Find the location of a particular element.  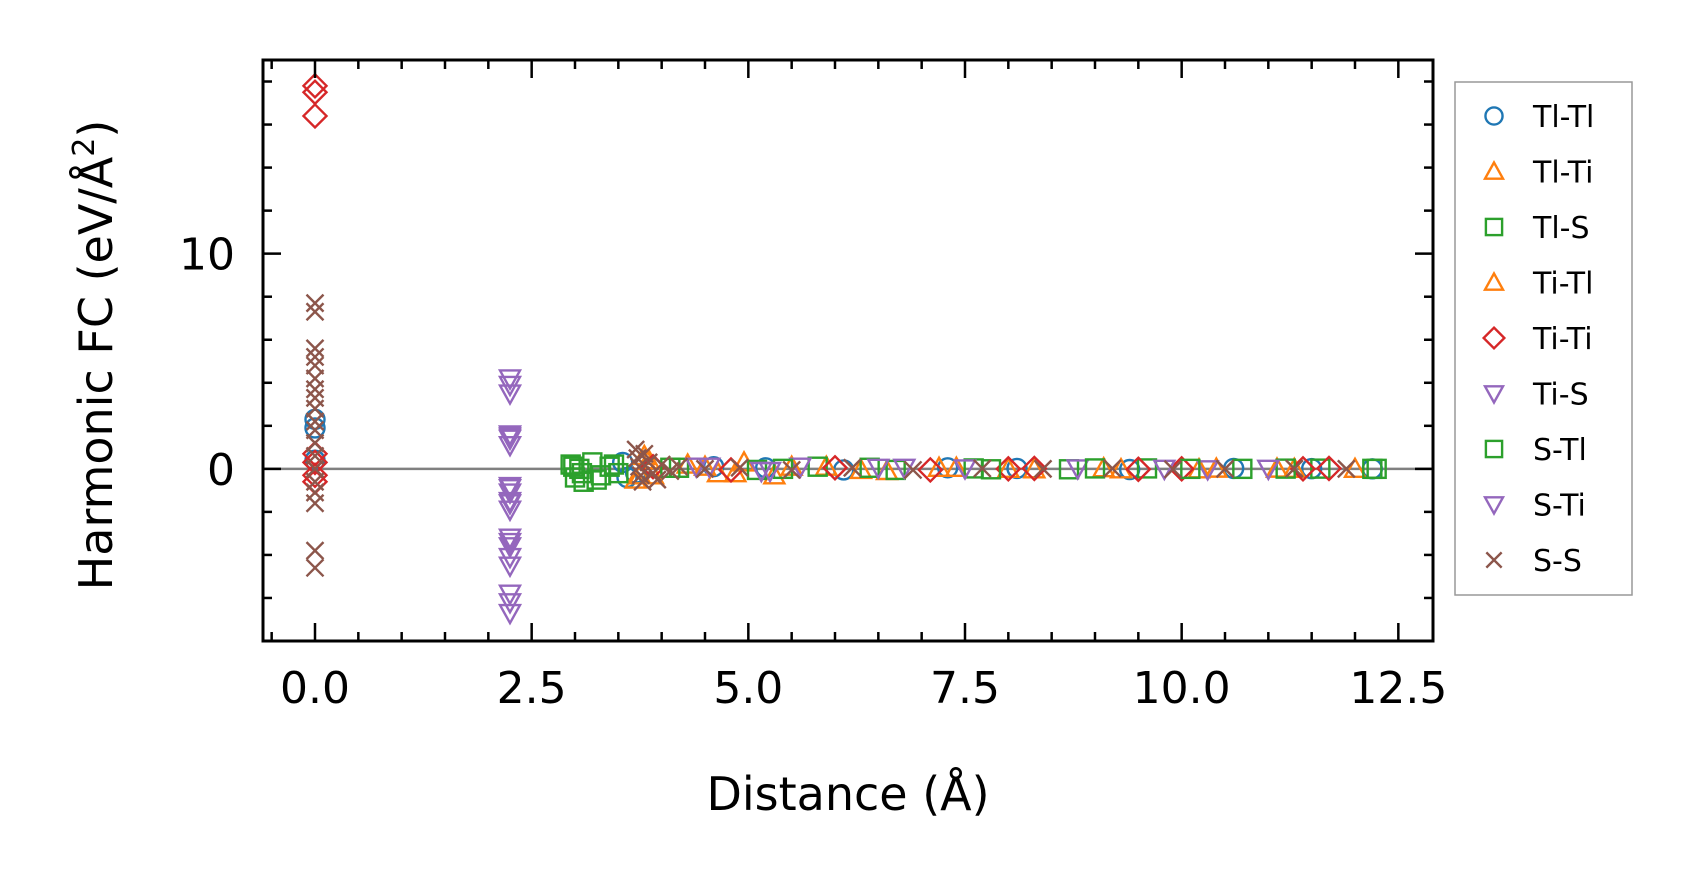

legend-item-tl-s: Tl-S is located at coordinates (1537, 228).